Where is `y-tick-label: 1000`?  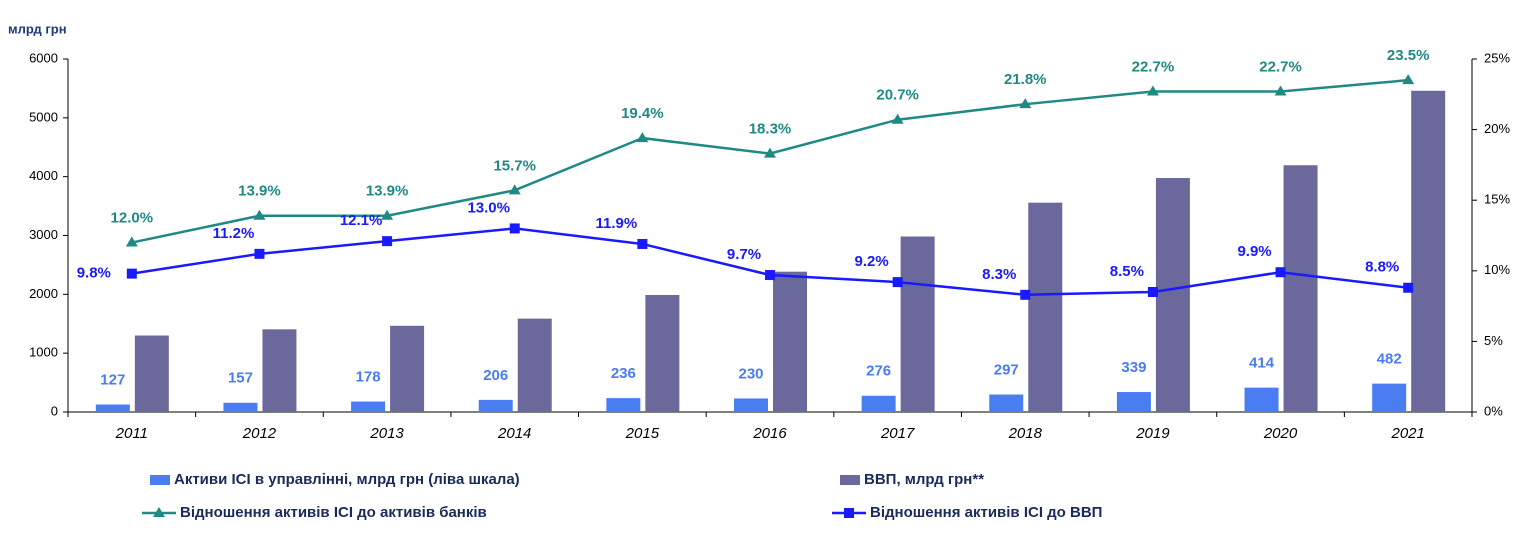 y-tick-label: 1000 is located at coordinates (43, 352).